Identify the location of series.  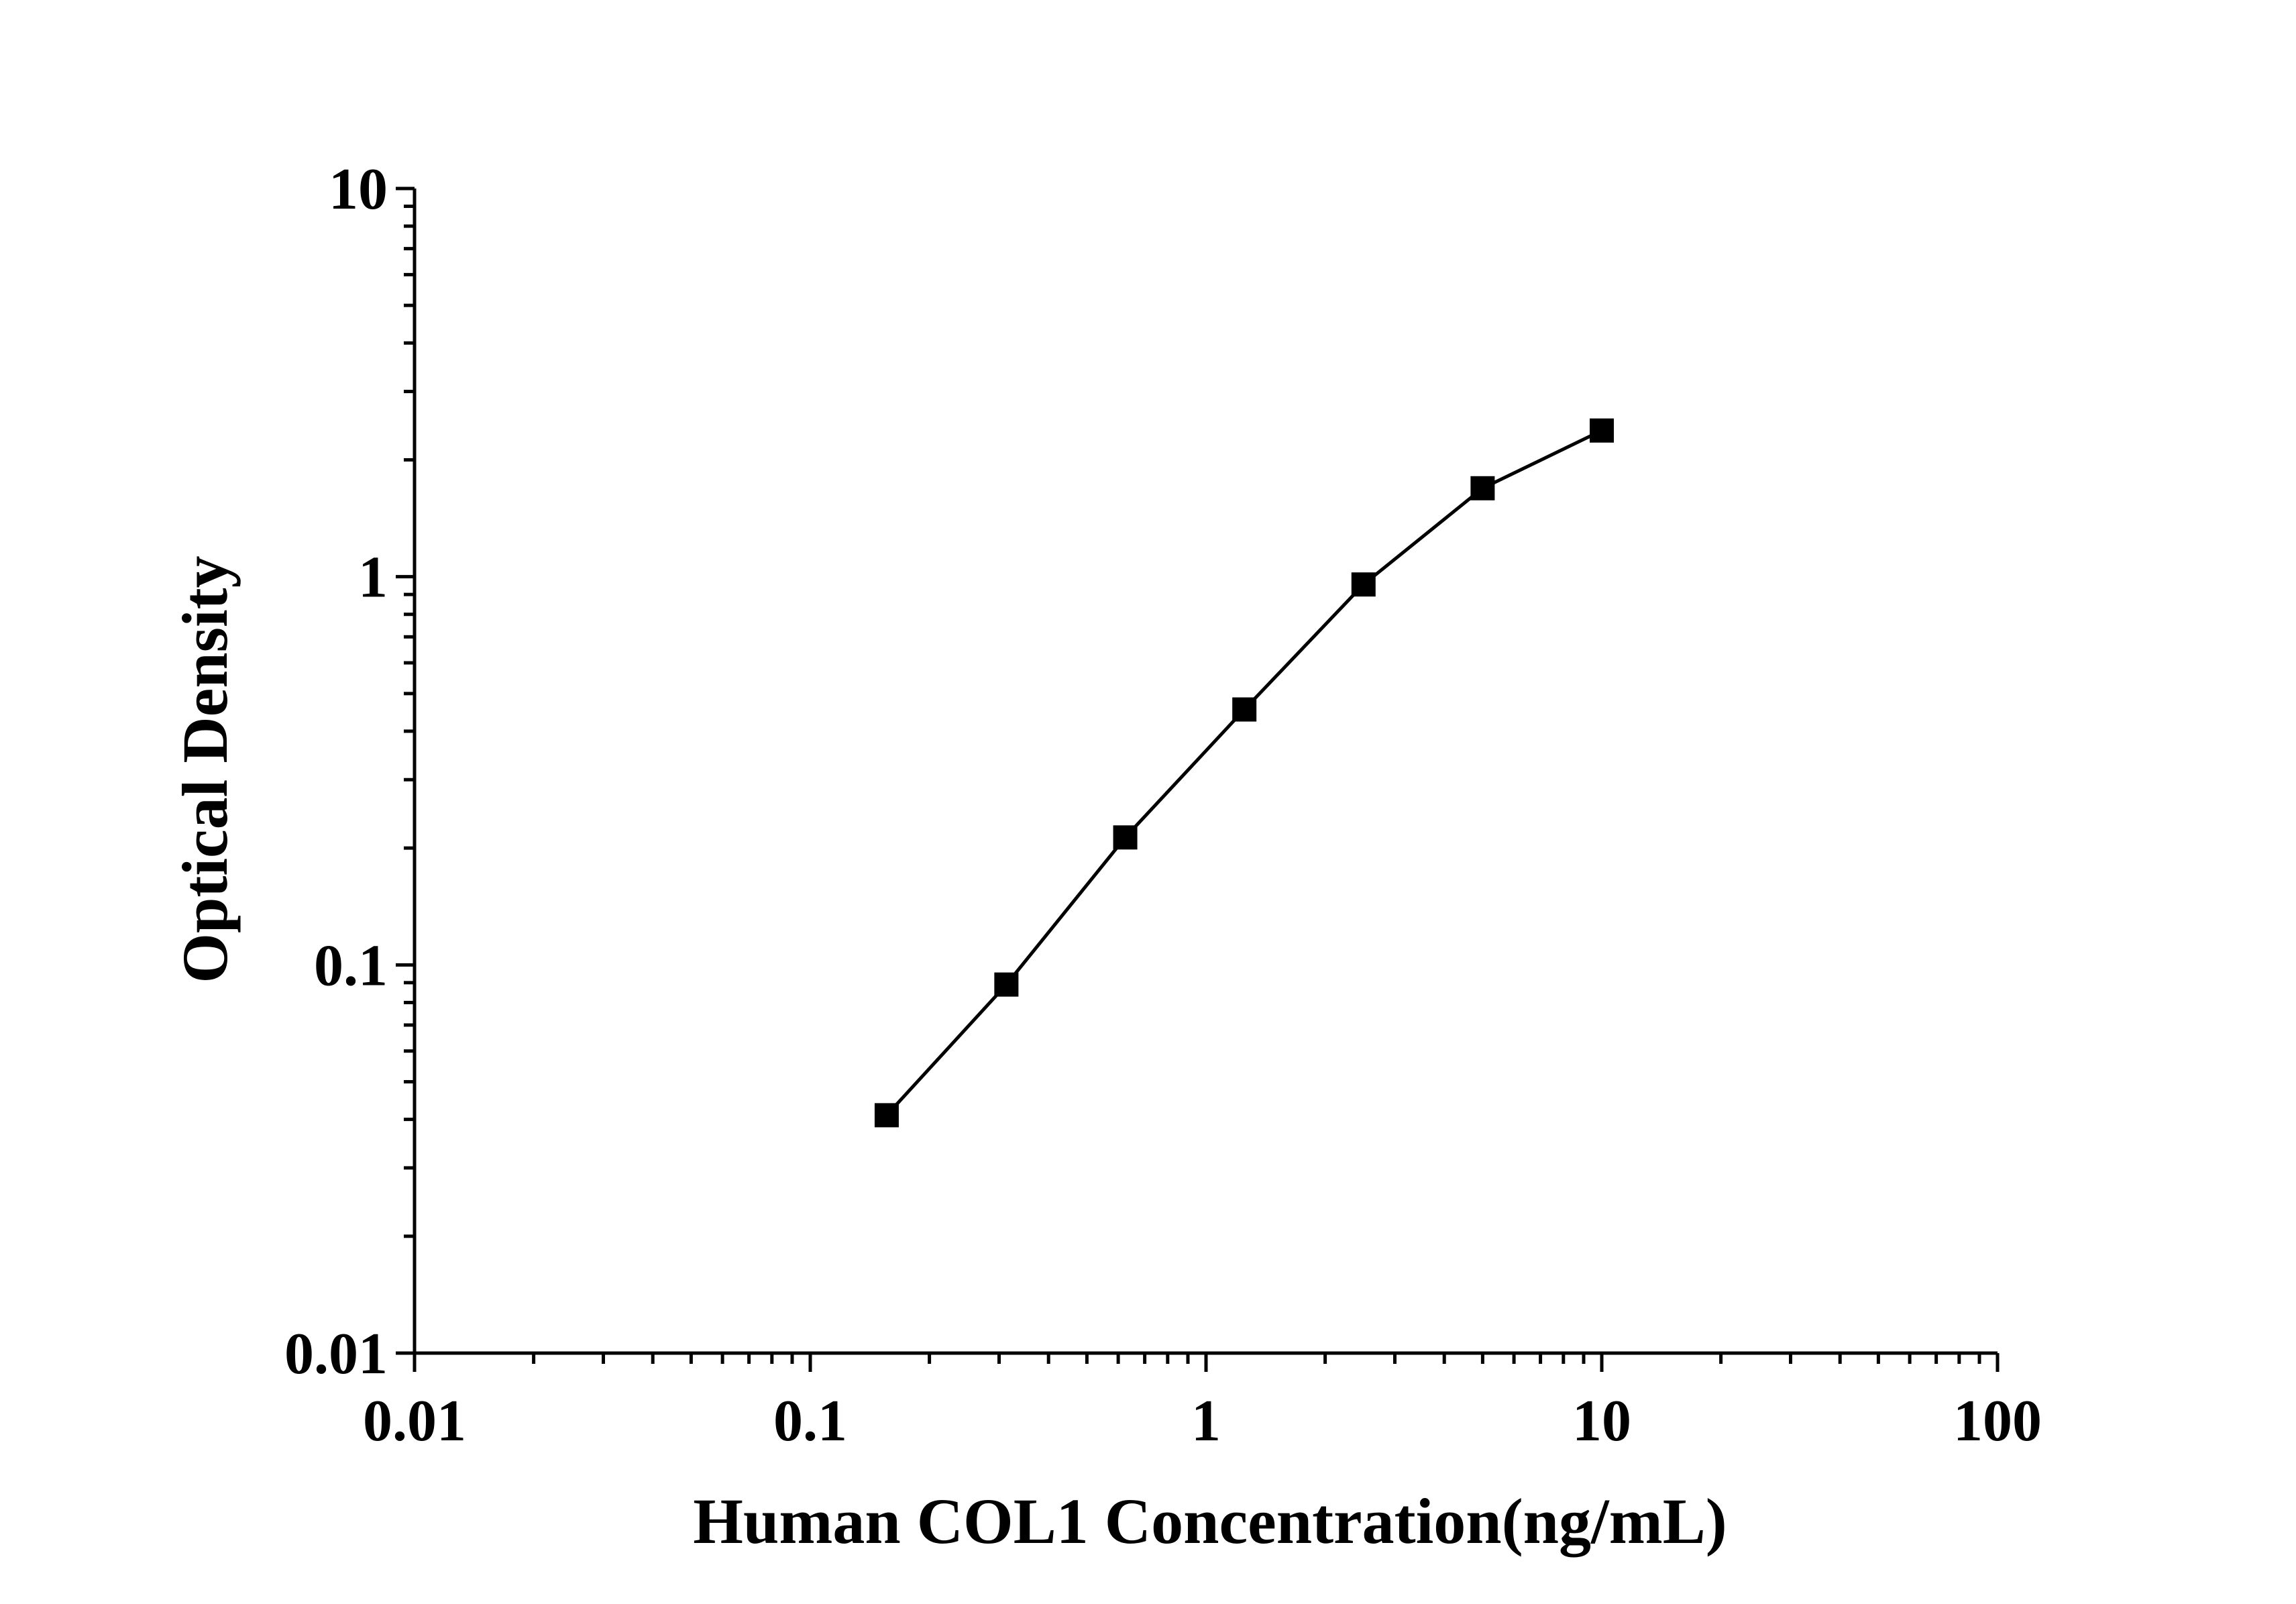
(1244, 773).